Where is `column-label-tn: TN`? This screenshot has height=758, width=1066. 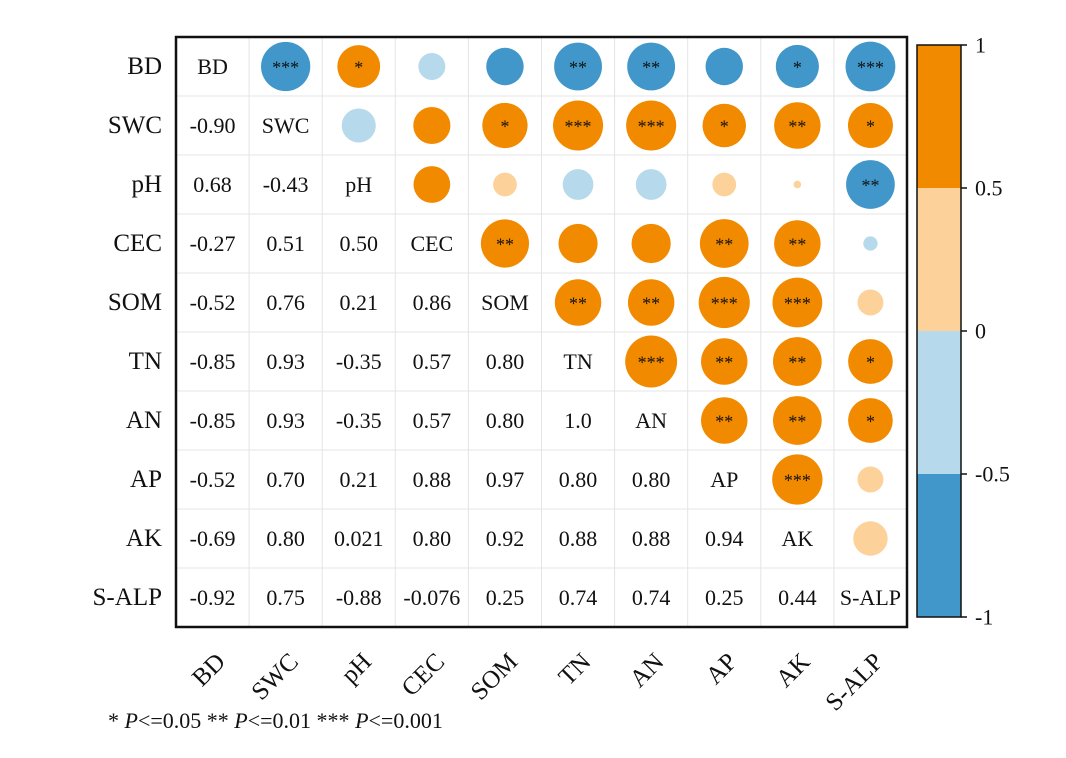
column-label-tn: TN is located at coordinates (575, 669).